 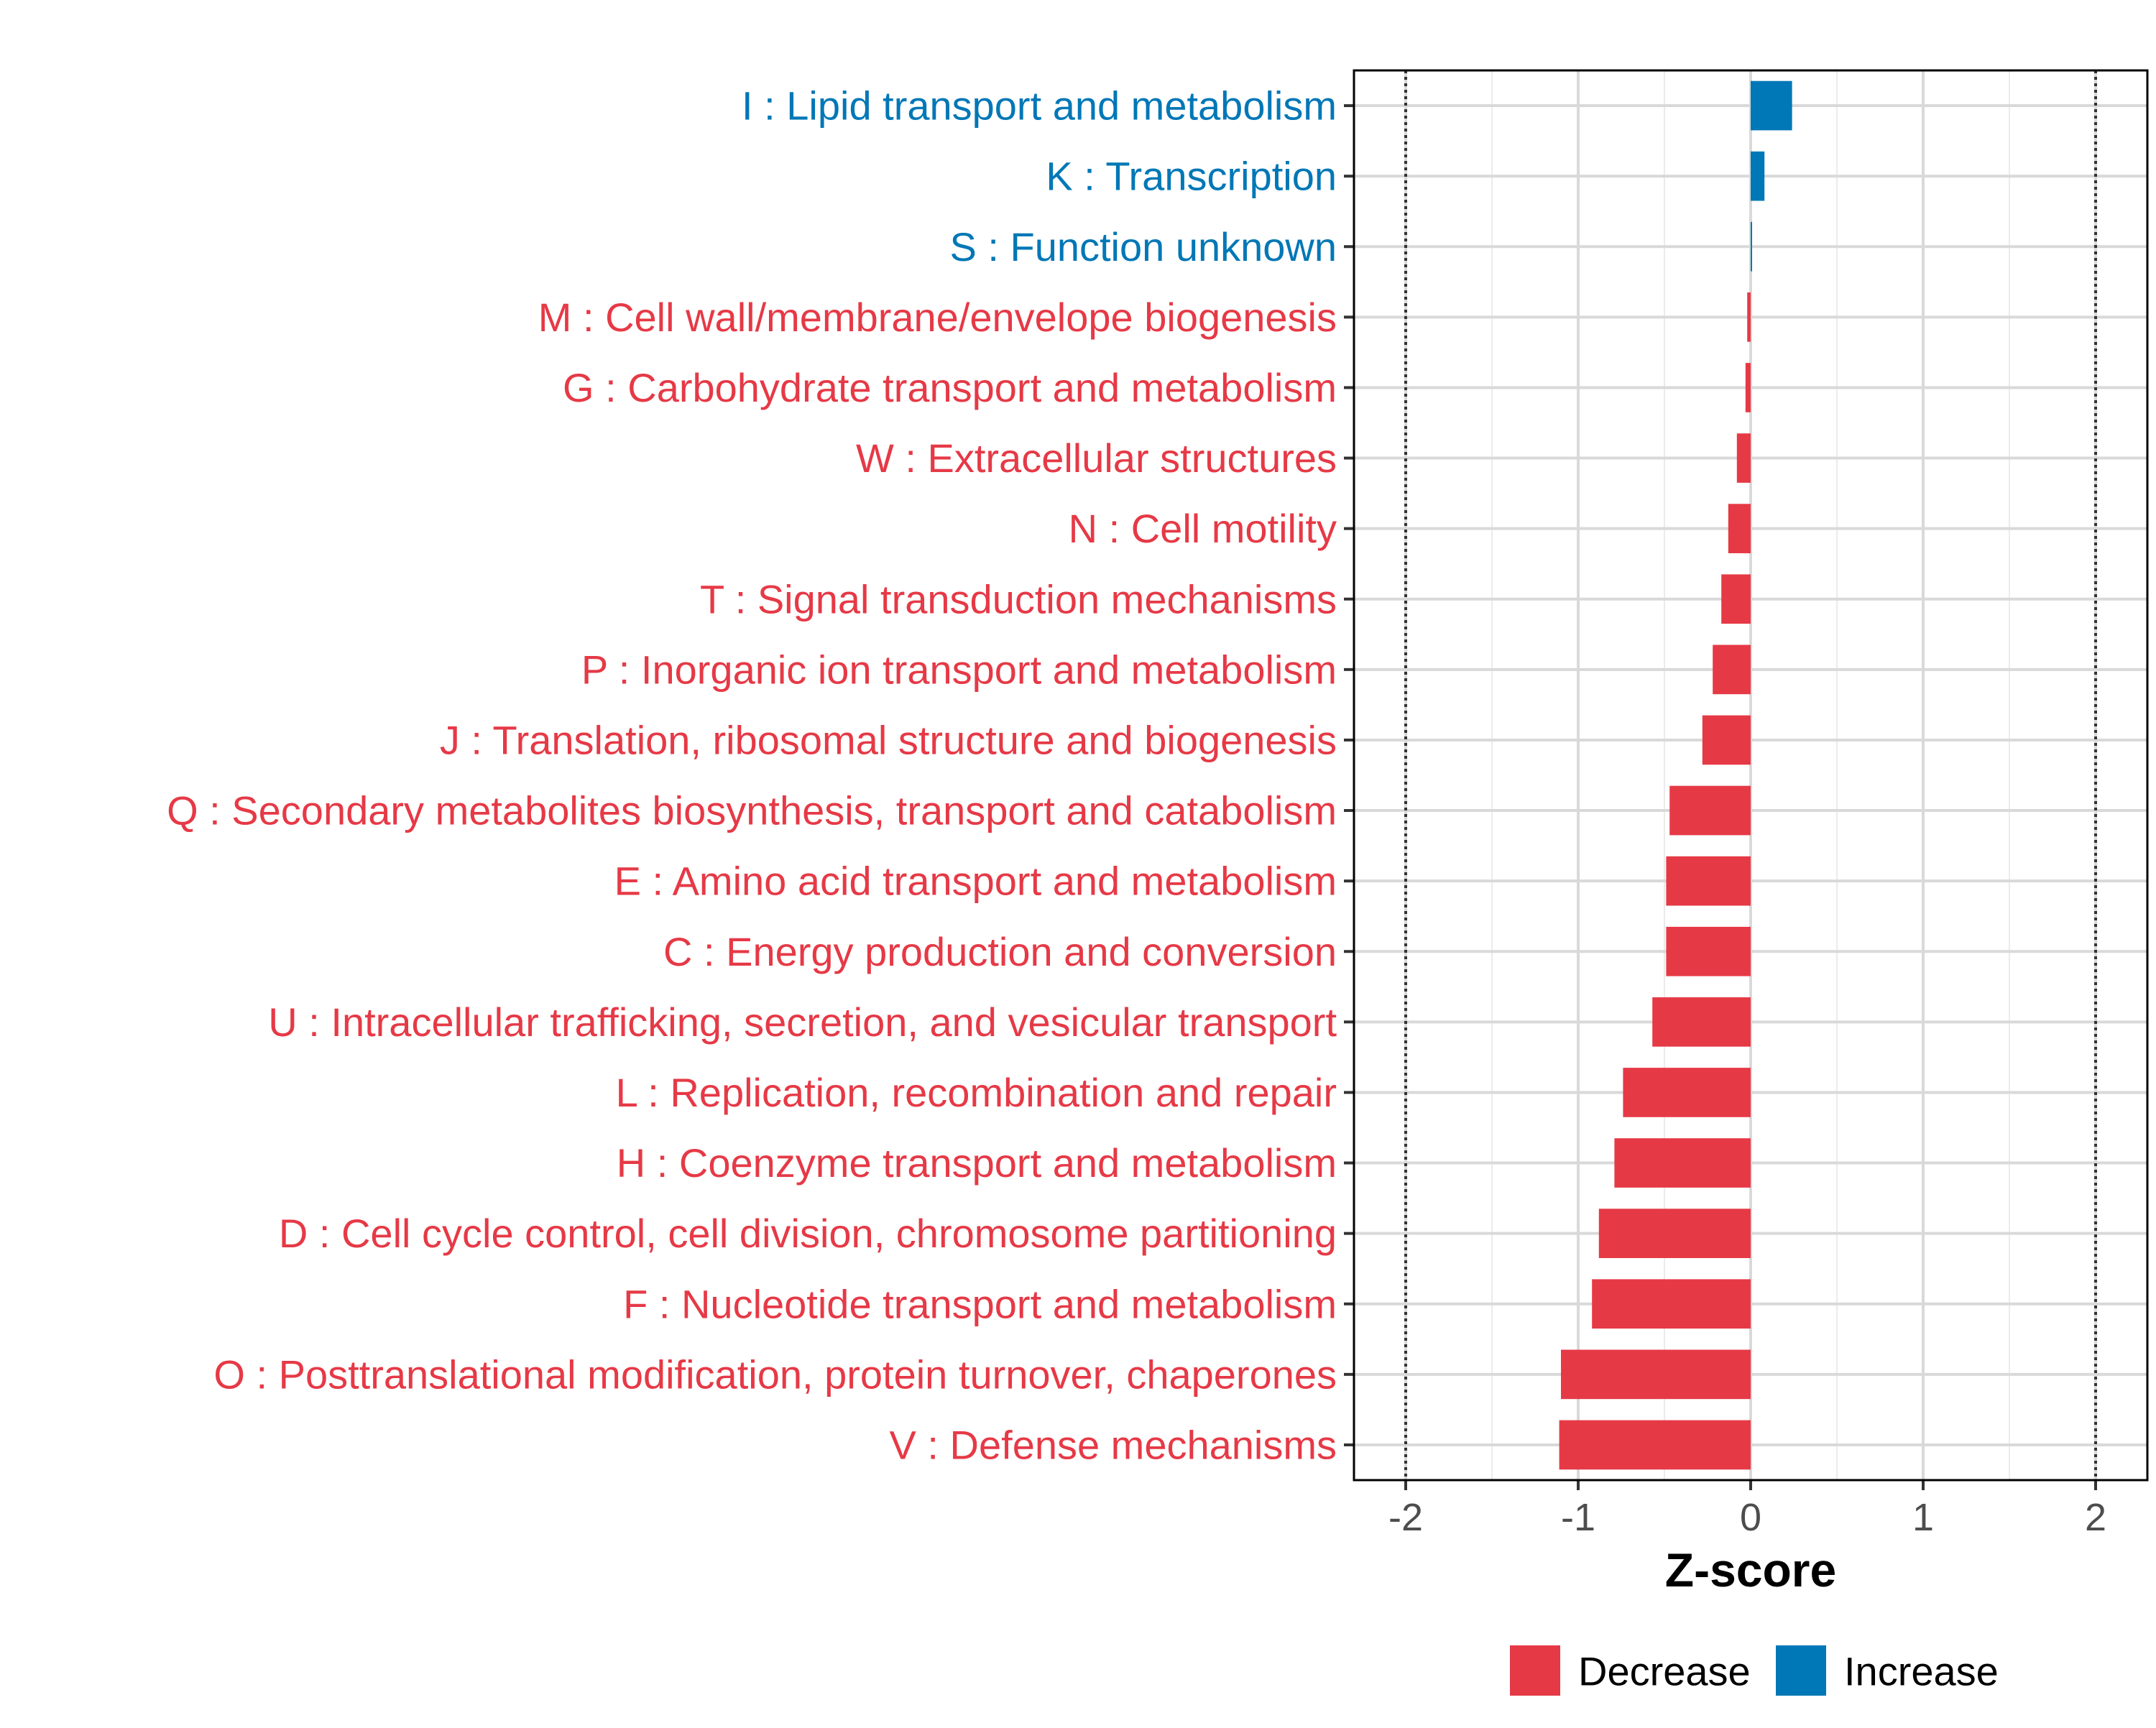 What do you see at coordinates (1096, 458) in the screenshot?
I see `category-label: W : Extracellular structures` at bounding box center [1096, 458].